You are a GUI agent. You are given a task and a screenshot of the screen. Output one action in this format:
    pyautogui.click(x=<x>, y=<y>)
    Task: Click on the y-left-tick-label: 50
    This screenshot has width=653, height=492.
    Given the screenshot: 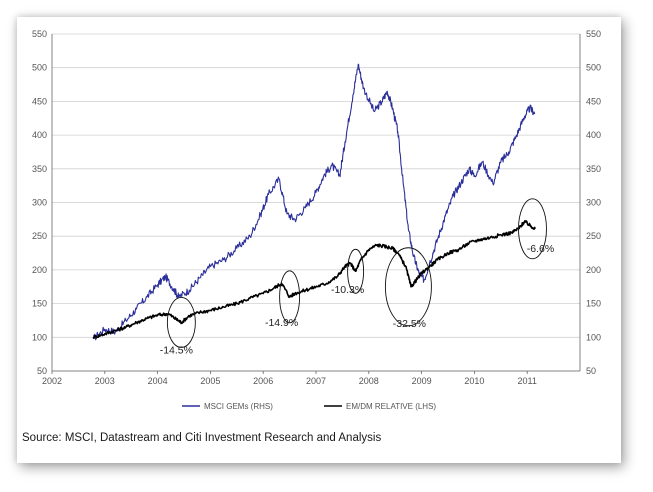 What is the action you would take?
    pyautogui.click(x=42, y=371)
    